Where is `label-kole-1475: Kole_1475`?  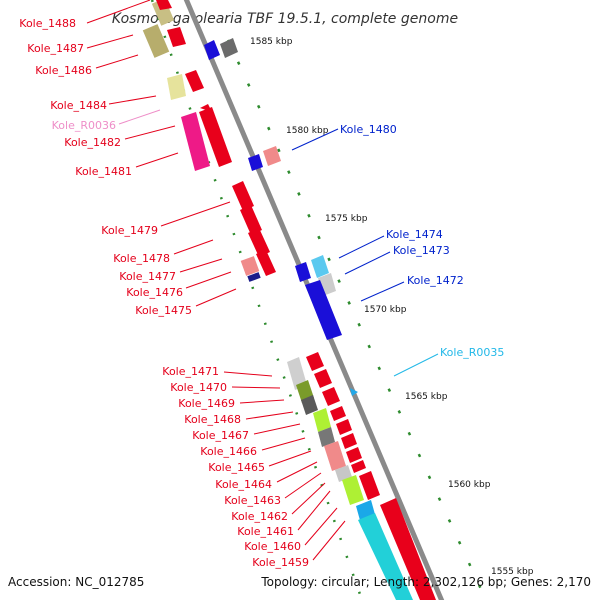
label-kole-1475: Kole_1475 is located at coordinates (163, 310).